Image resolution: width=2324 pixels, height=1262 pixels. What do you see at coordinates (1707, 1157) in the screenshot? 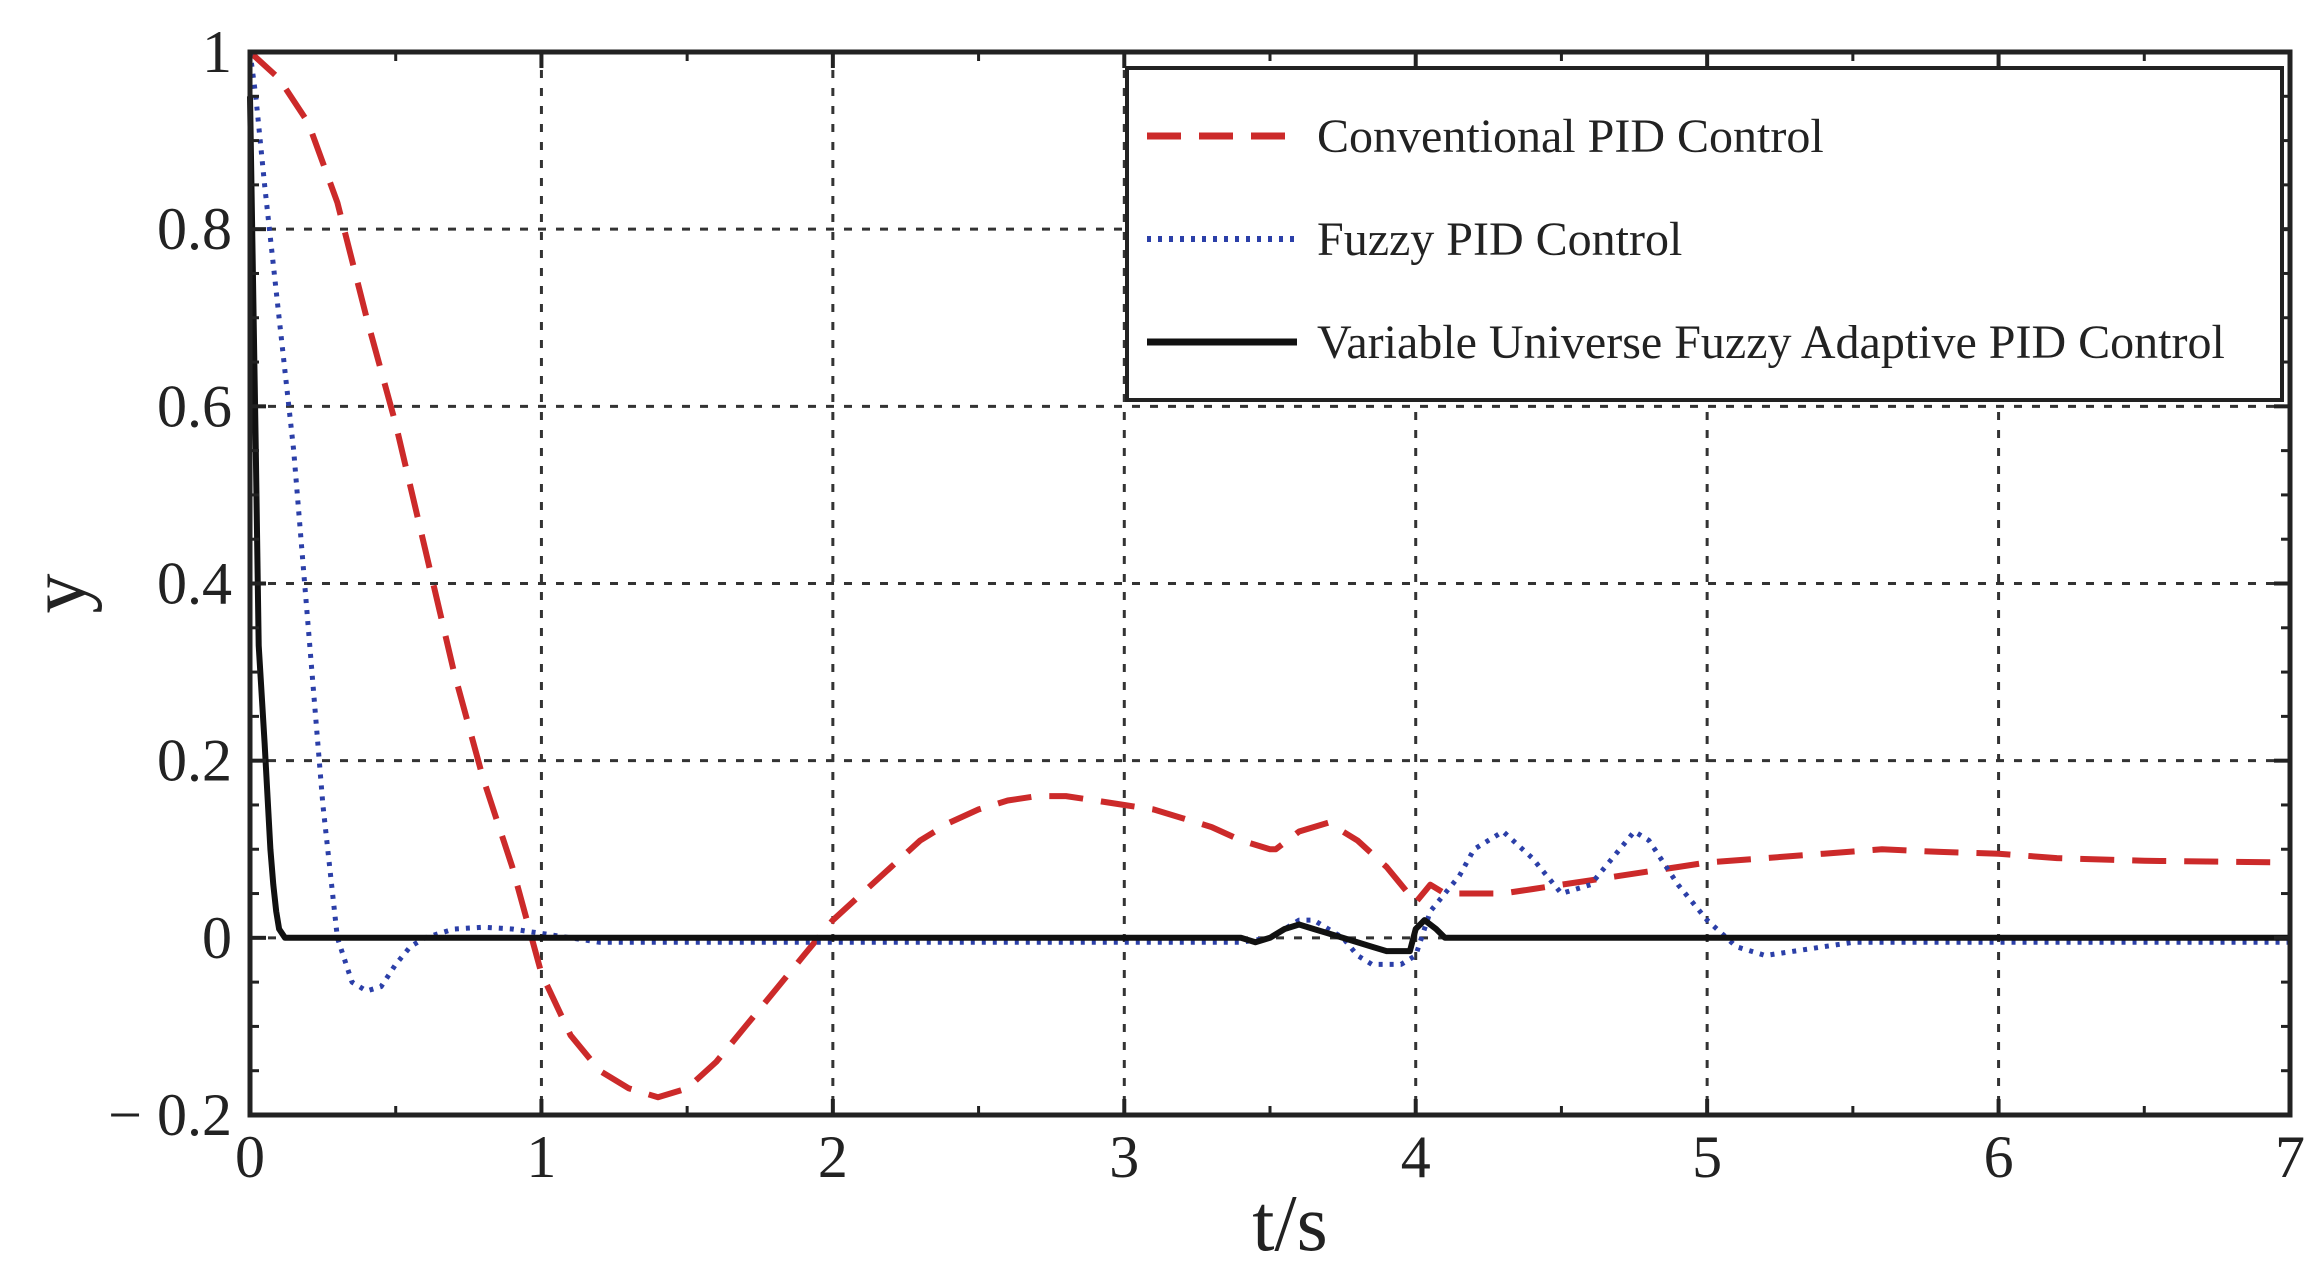
I see `x-tick-label: 5` at bounding box center [1707, 1157].